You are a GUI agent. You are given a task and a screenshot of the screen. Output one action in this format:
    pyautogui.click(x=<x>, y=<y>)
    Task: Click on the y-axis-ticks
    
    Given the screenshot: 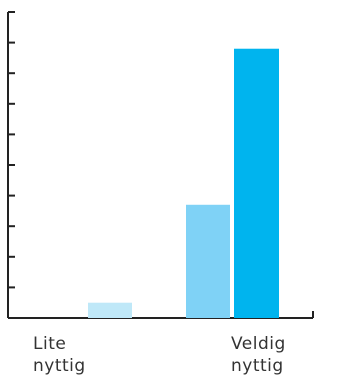 What is the action you would take?
    pyautogui.click(x=11, y=150)
    